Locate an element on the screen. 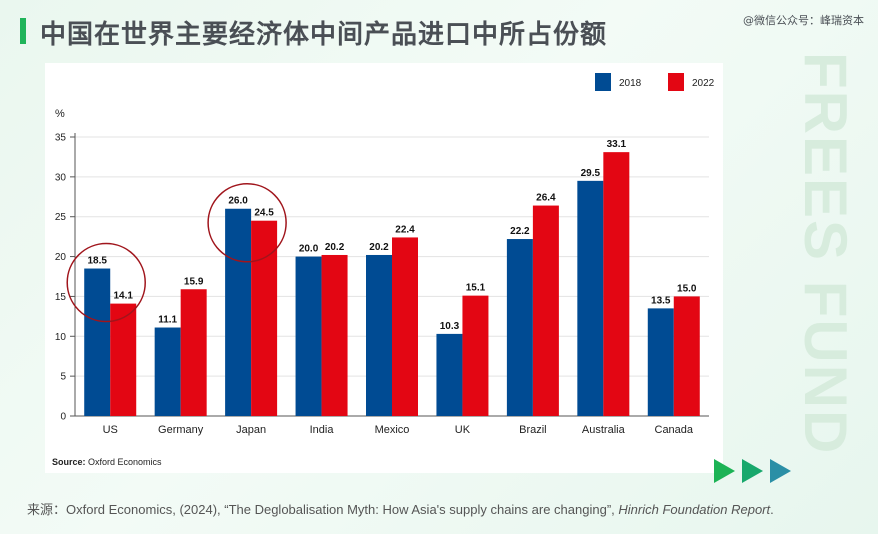 The image size is (878, 534). wechat-account-label: @微信公众号：峰瑞资本 is located at coordinates (803, 20).